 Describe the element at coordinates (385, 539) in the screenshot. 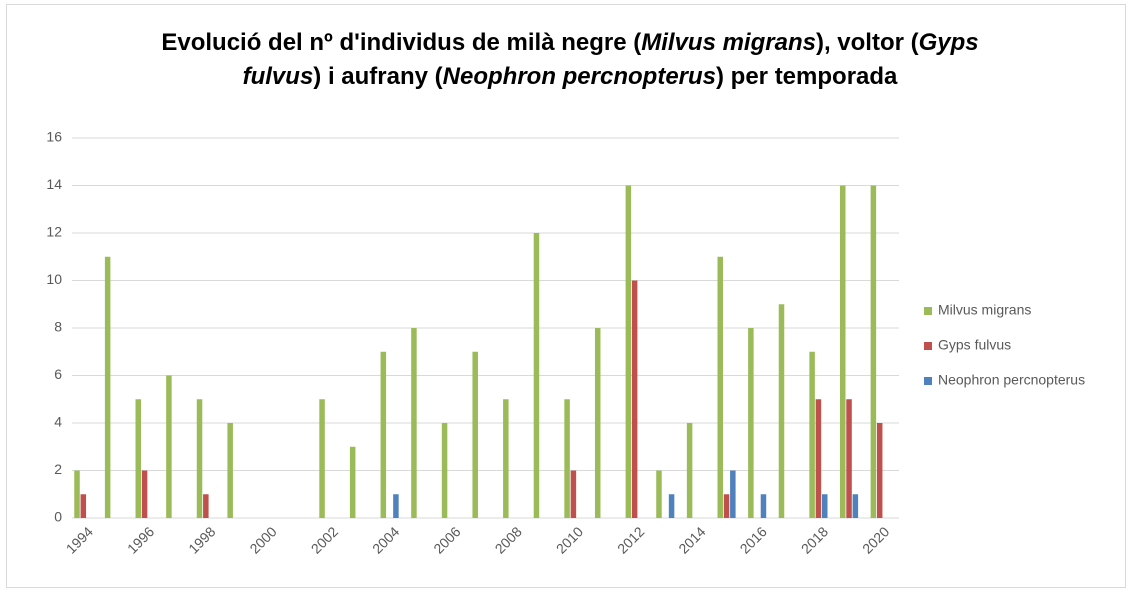

I see `x-tick-label: 2004` at that location.